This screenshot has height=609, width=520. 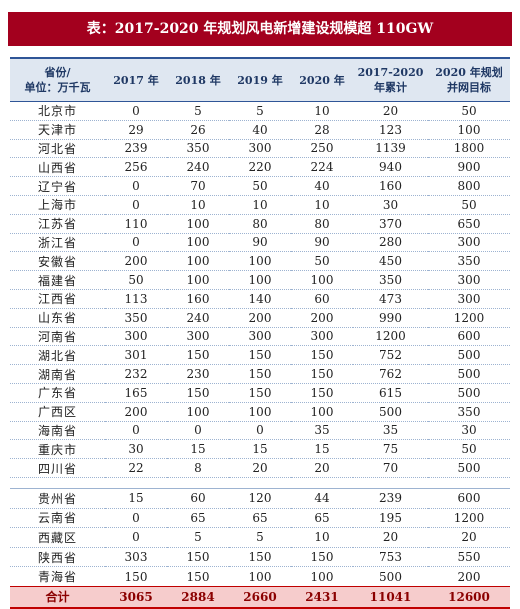 I want to click on province-cell: 陕西省, so click(x=57, y=557).